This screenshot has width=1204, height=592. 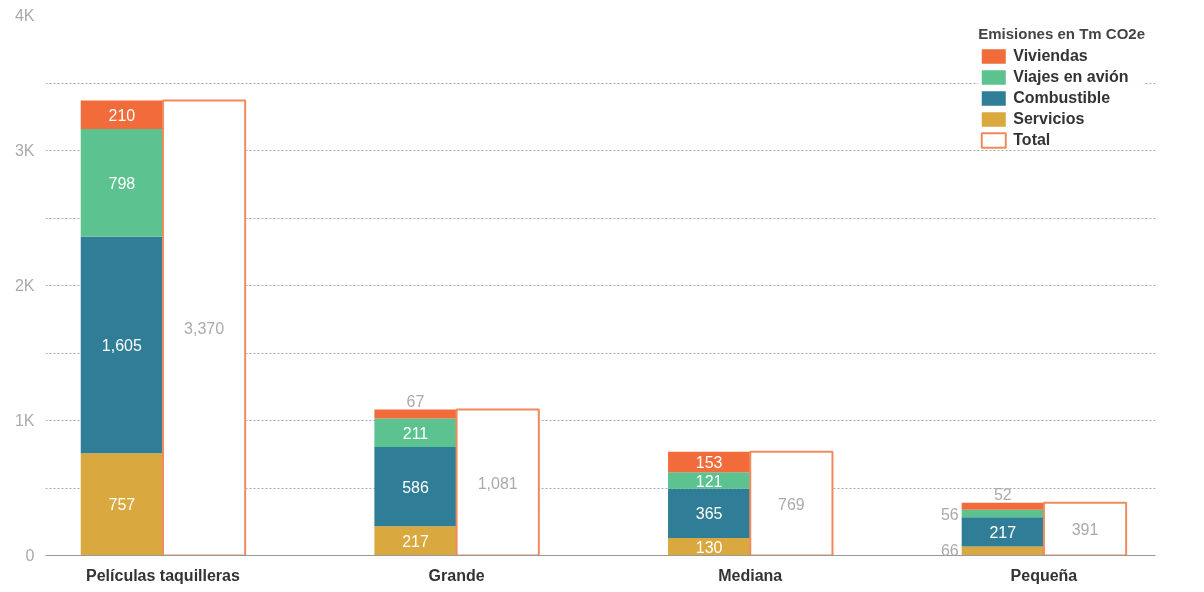 I want to click on data-label: 757, so click(x=122, y=505).